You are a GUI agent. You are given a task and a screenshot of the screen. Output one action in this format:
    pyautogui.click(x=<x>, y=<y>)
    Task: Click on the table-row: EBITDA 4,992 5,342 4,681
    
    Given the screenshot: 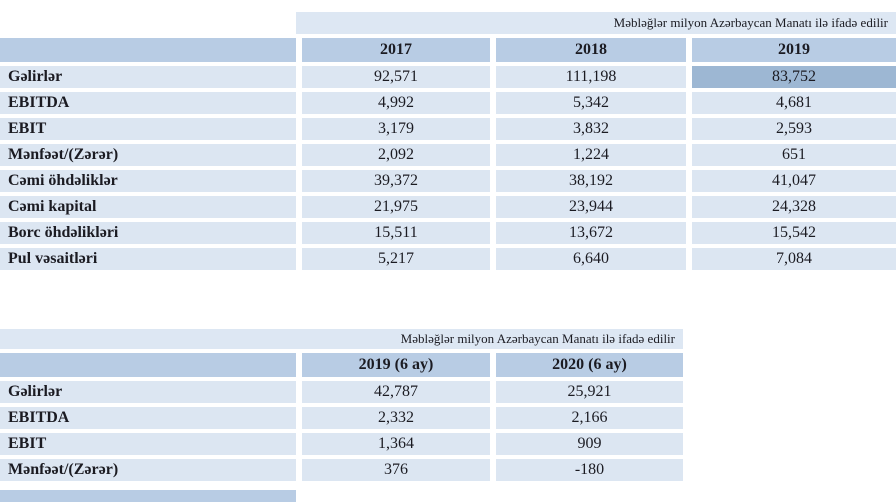 What is the action you would take?
    pyautogui.click(x=448, y=103)
    